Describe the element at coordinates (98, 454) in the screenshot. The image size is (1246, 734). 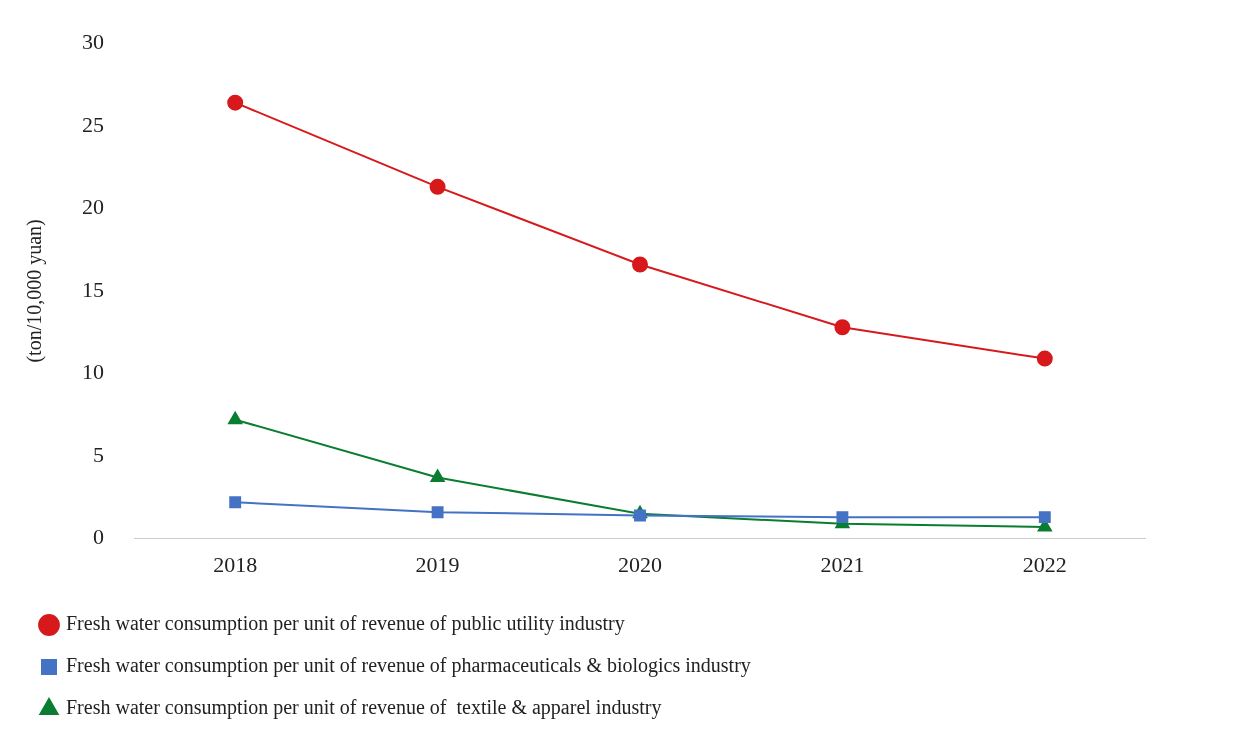
I see `y-tick-label: 5` at that location.